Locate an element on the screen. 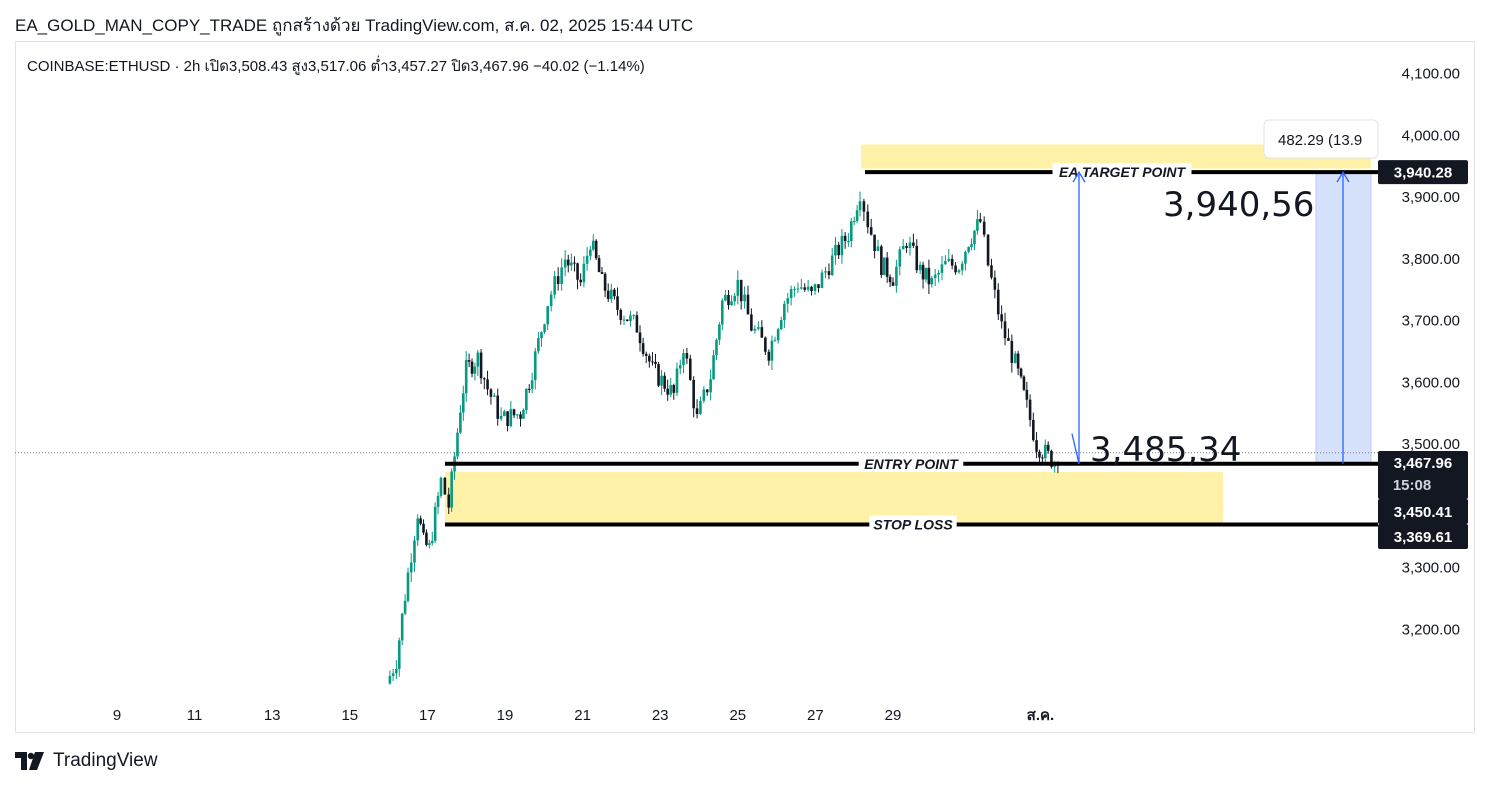 The width and height of the screenshot is (1491, 787). y-tick-label: 3,300.00 is located at coordinates (1431, 568).